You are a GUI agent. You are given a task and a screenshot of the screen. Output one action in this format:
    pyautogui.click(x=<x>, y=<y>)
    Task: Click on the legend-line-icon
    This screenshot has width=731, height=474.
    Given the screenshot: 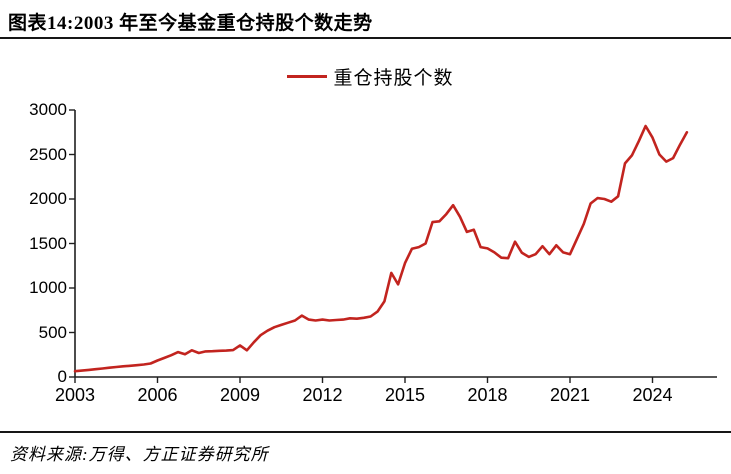 What is the action you would take?
    pyautogui.click(x=307, y=76)
    